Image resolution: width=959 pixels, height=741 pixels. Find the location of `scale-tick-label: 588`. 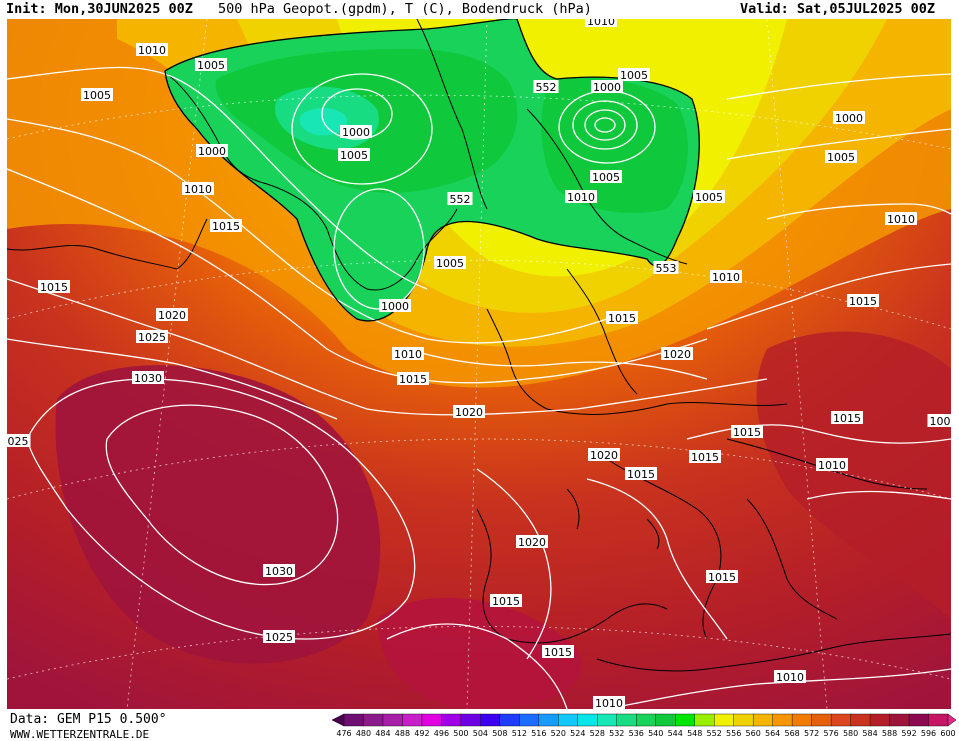

scale-tick-label: 588 is located at coordinates (889, 733).